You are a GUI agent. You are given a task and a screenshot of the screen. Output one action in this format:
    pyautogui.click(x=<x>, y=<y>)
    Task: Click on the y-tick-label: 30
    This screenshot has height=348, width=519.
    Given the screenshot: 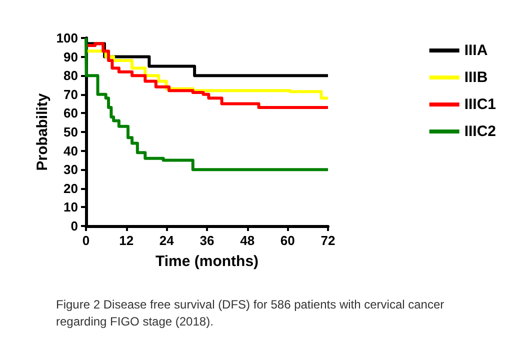 What is the action you would take?
    pyautogui.click(x=71, y=170)
    